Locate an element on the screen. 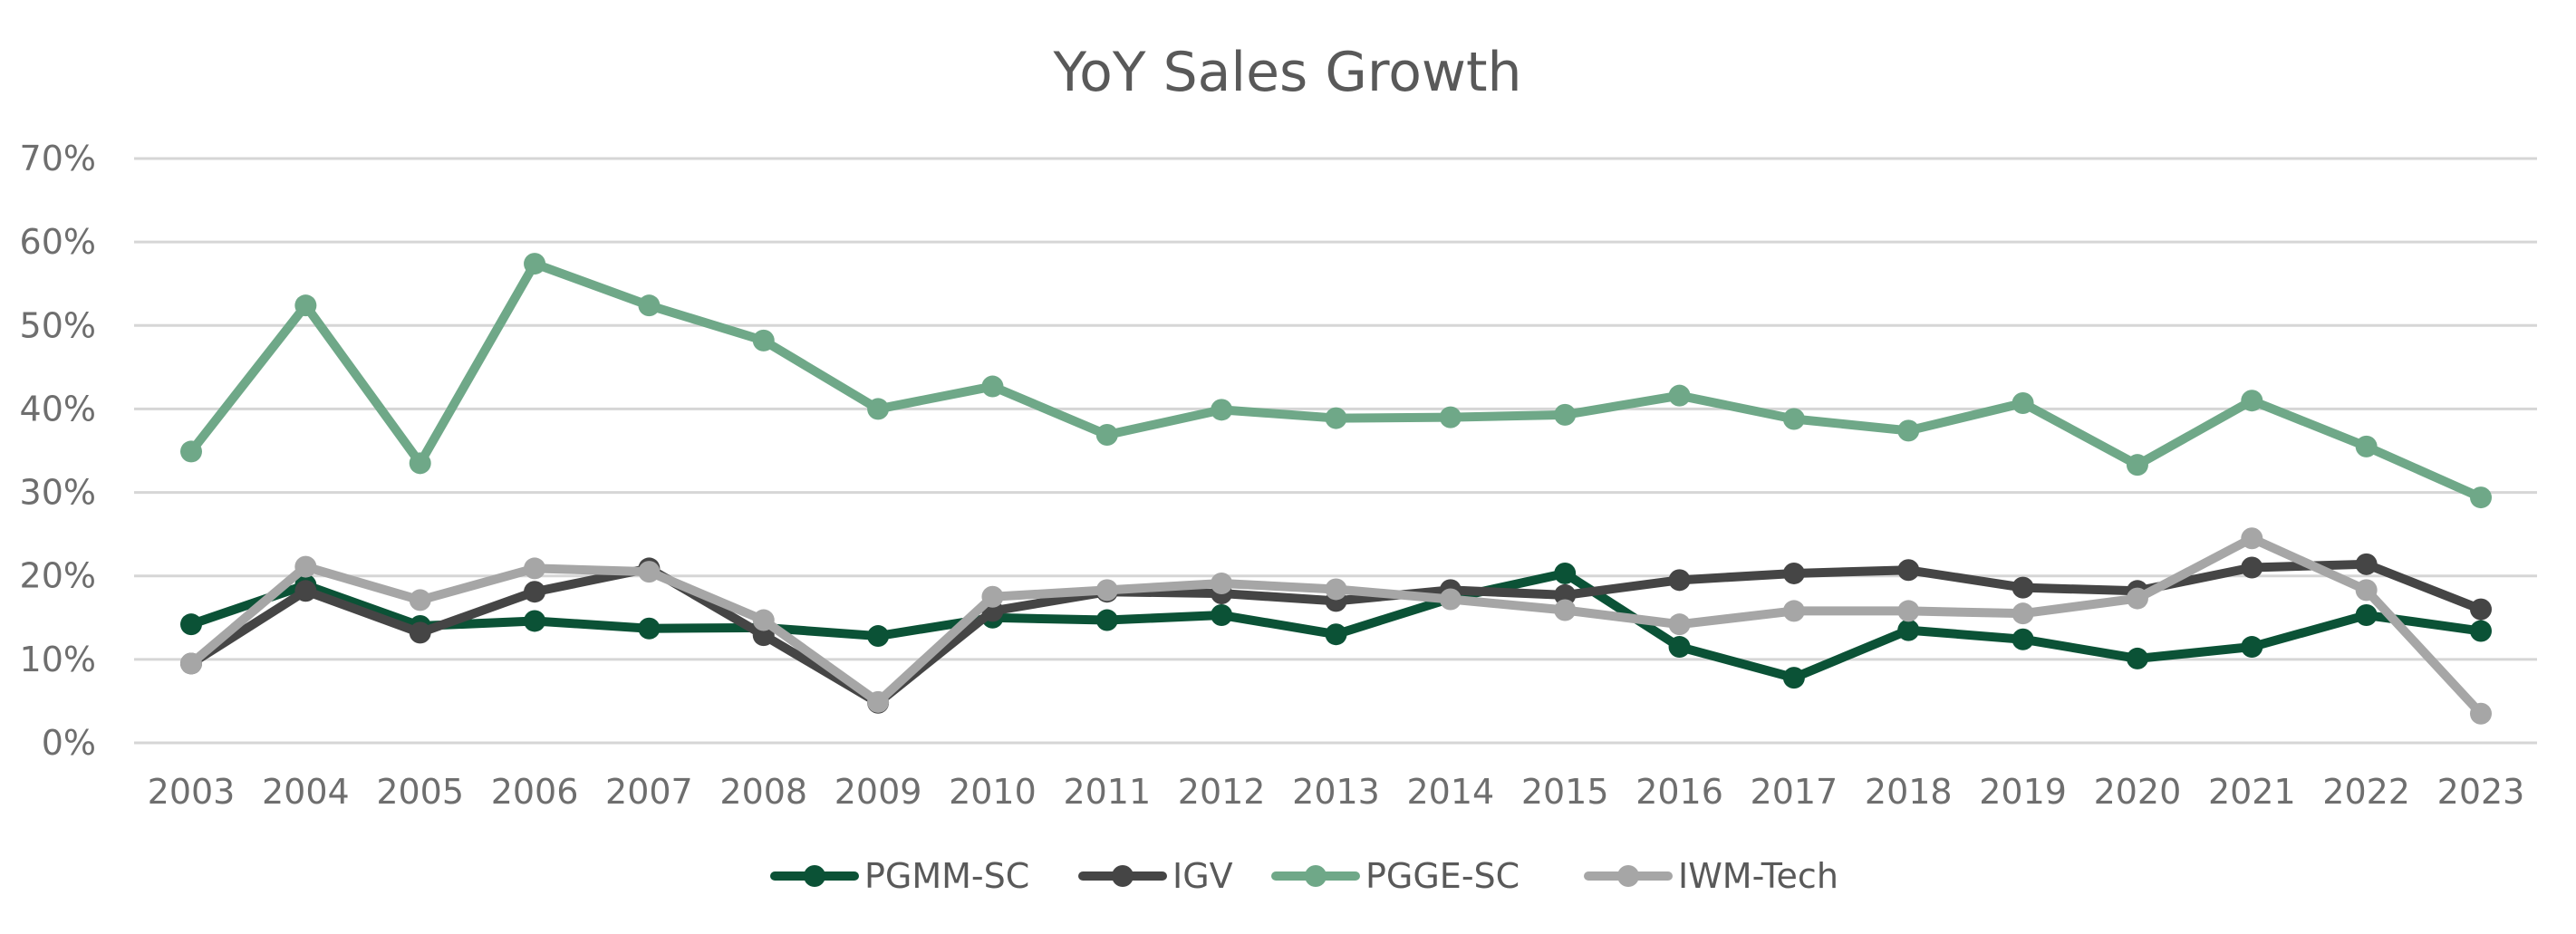 This screenshot has height=934, width=2576. x-tick-label: 2012 is located at coordinates (1222, 792).